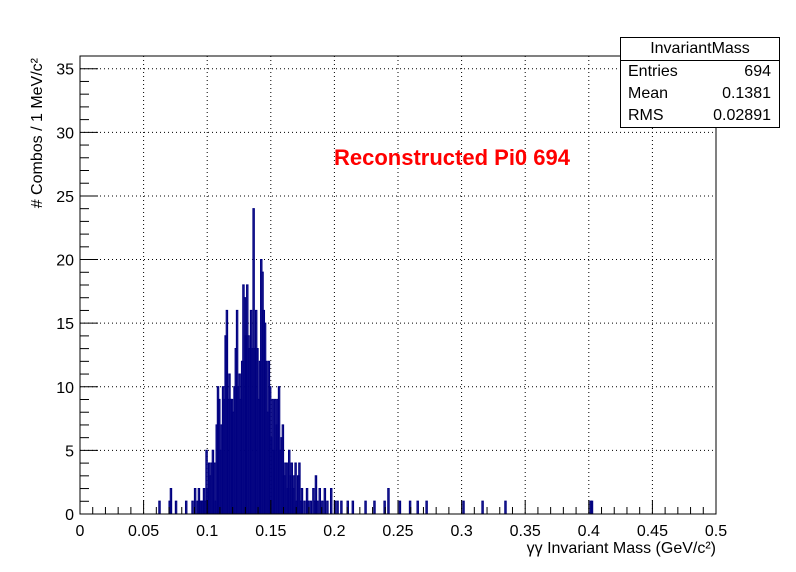 This screenshot has height=572, width=796. I want to click on stats-title: InvariantMass, so click(700, 49).